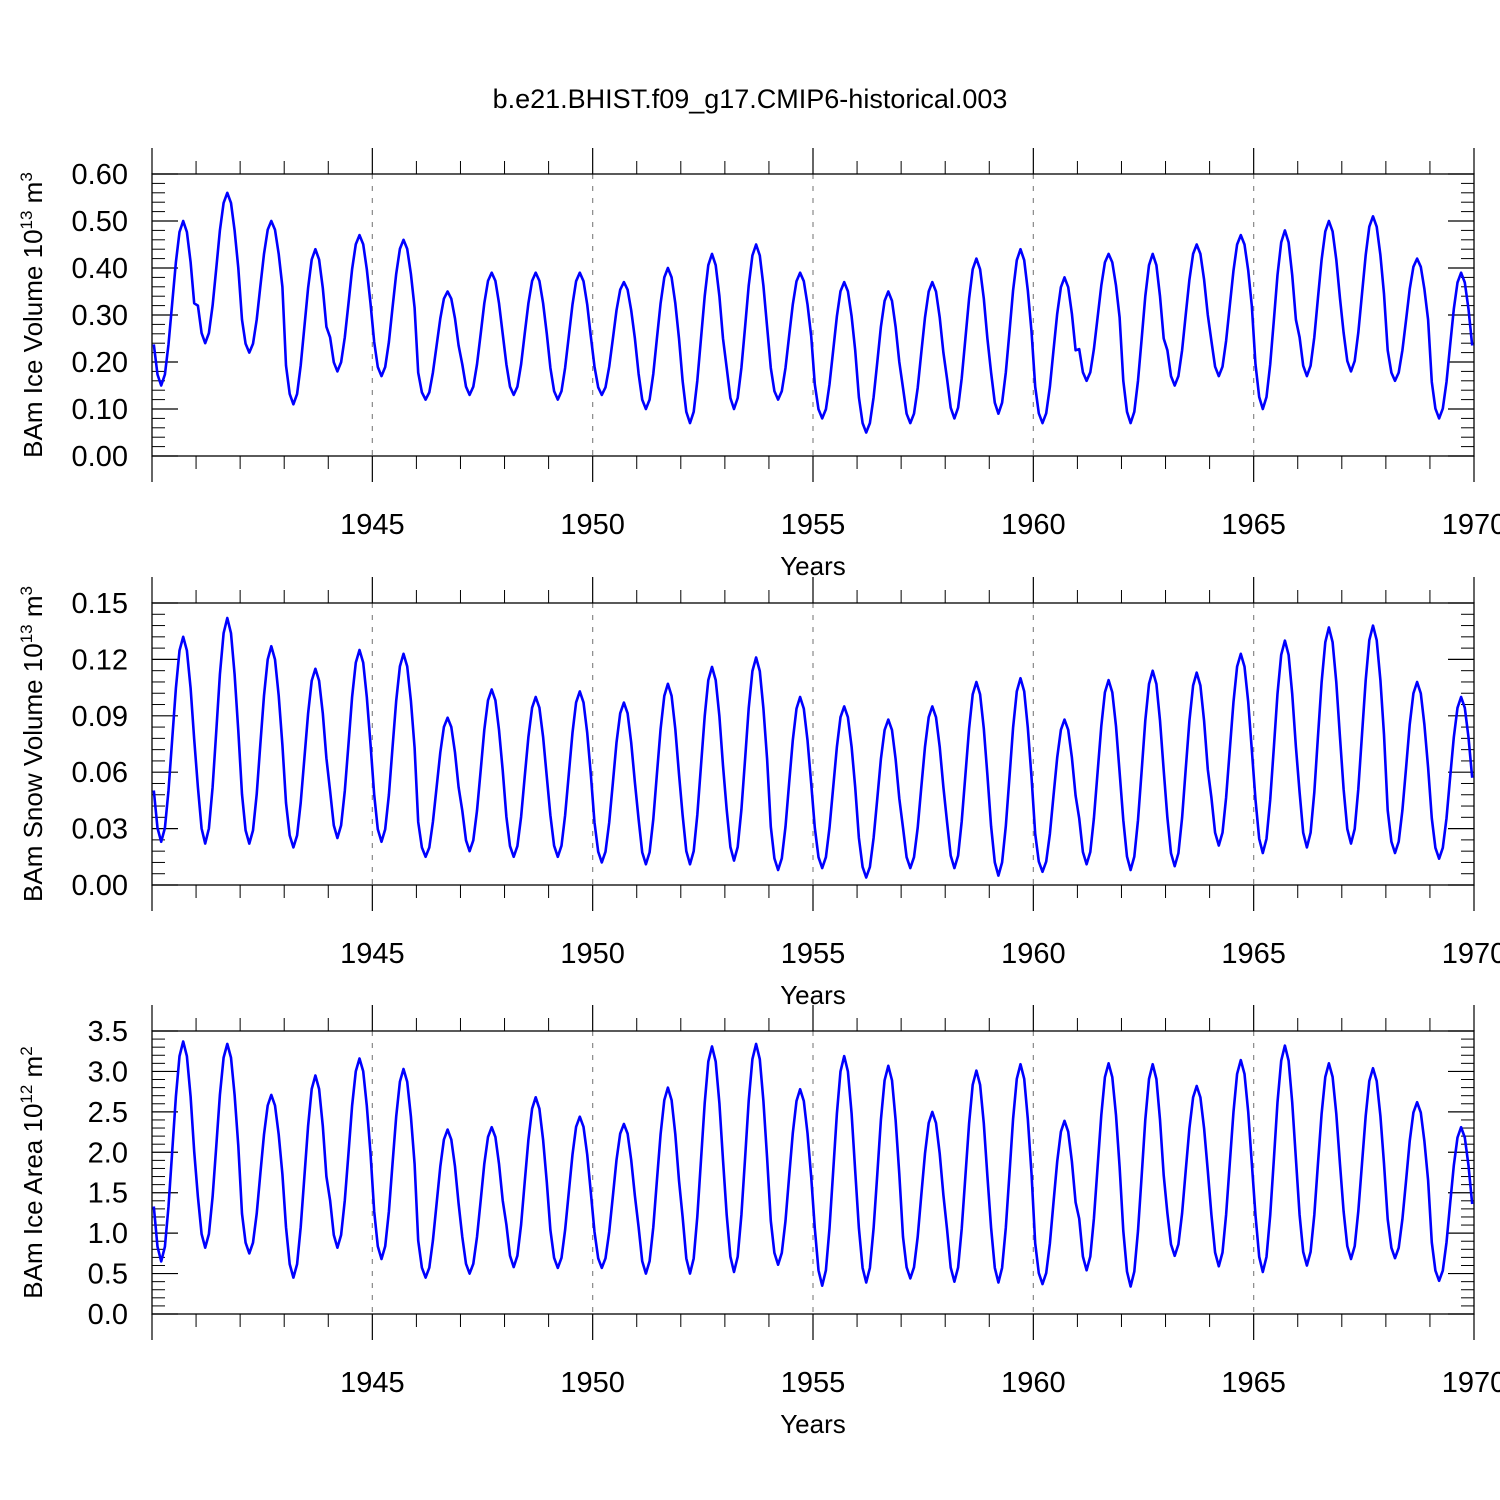 The width and height of the screenshot is (1500, 1500). Describe the element at coordinates (100, 269) in the screenshot. I see `y-tick-label: 0.40` at that location.